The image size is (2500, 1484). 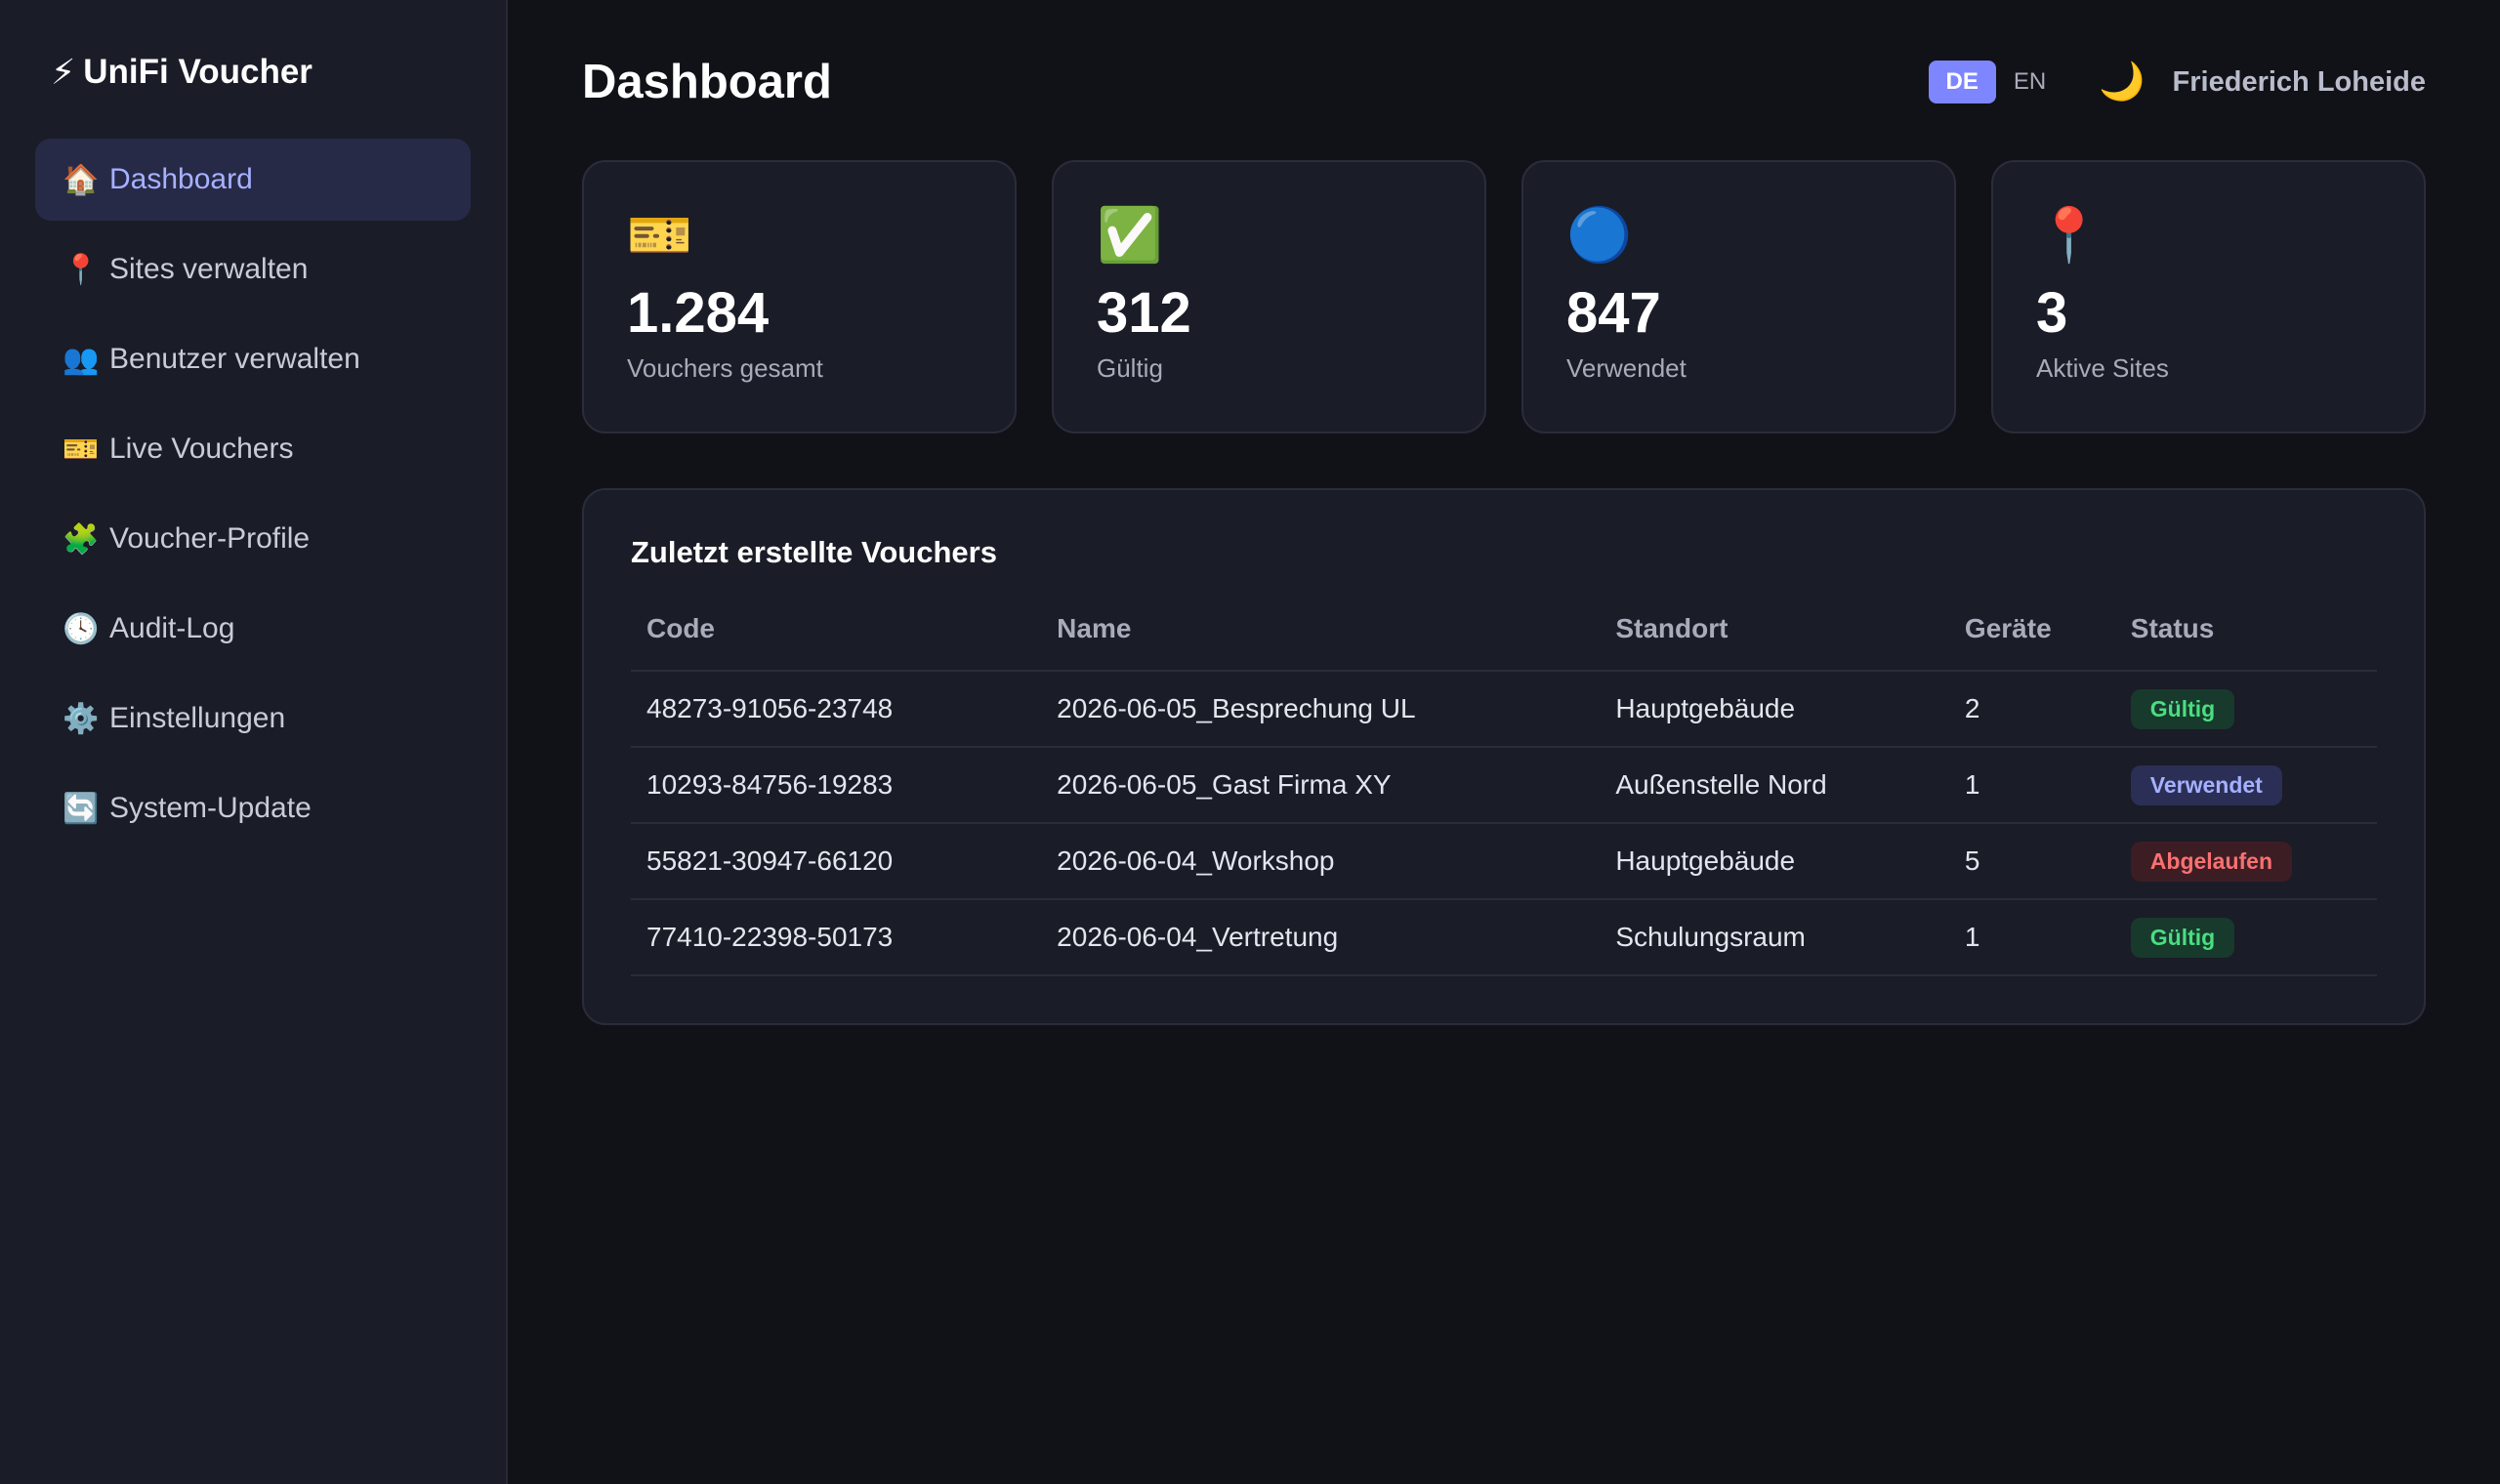 I want to click on refresh-icon: 🔄, so click(x=81, y=809).